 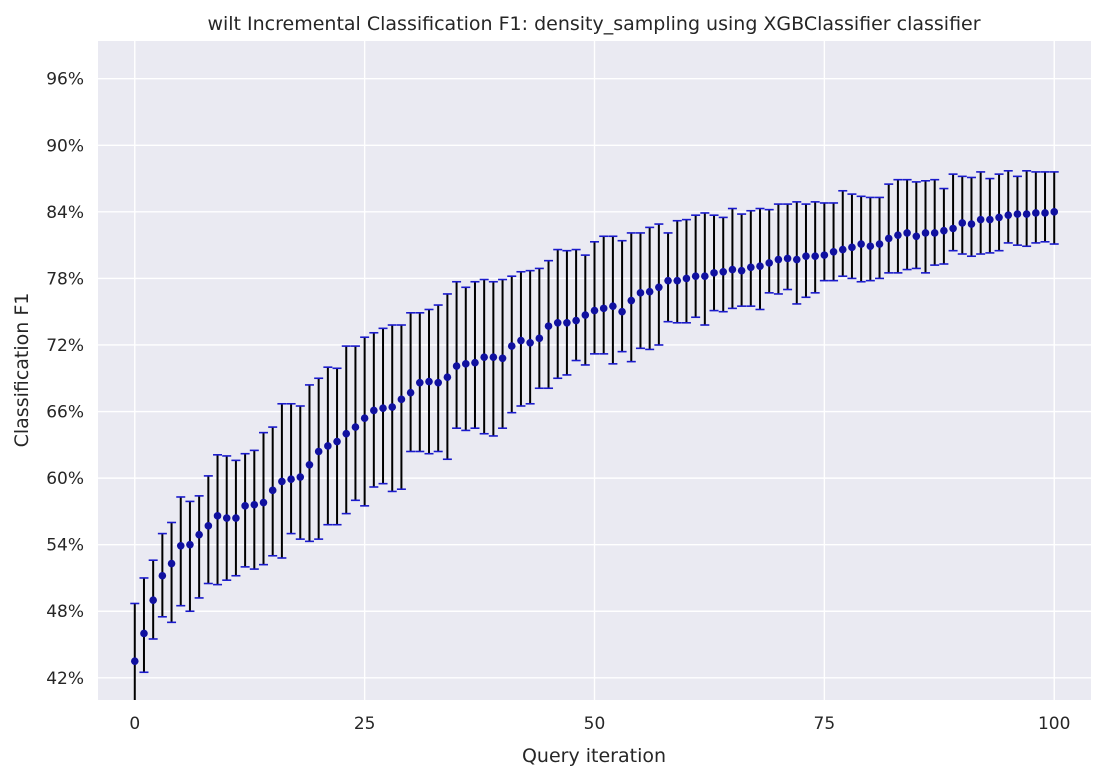 I want to click on x-tick-label: 0, so click(x=134, y=724).